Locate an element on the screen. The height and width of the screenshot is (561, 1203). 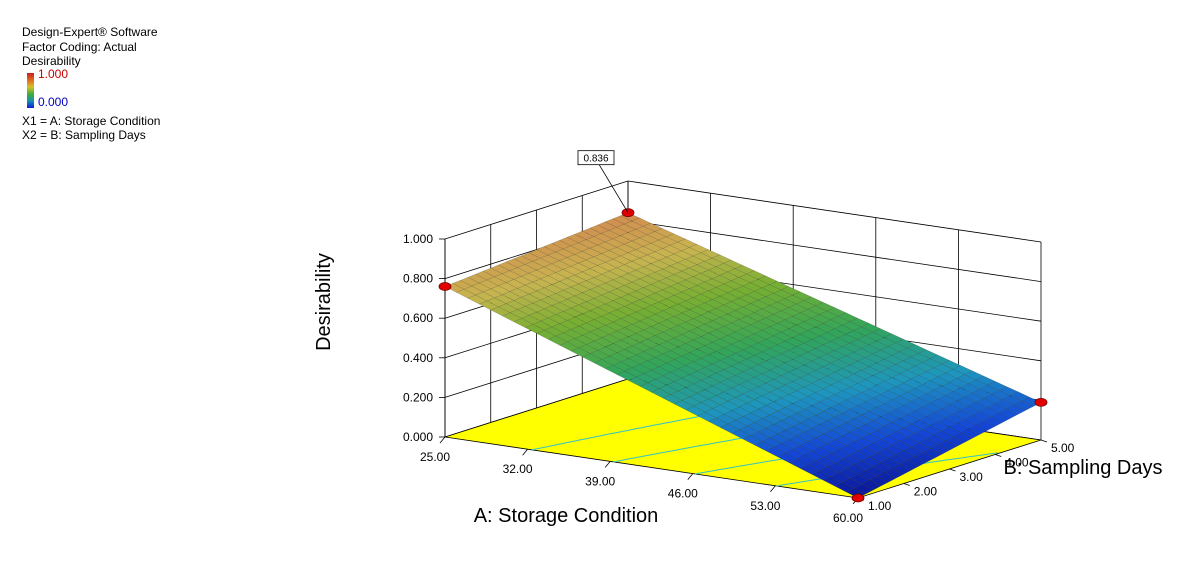
color-scale-low: 0.000 is located at coordinates (53, 101).